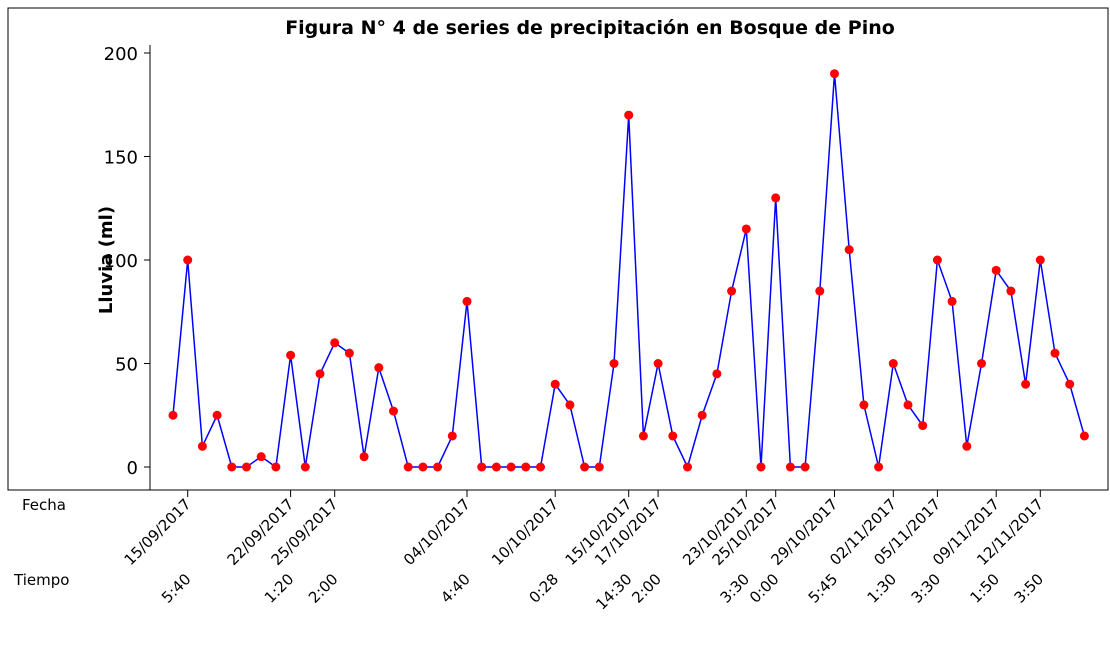 This screenshot has width=1110, height=645. Describe the element at coordinates (44, 505) in the screenshot. I see `x-level-name: Fecha` at that location.